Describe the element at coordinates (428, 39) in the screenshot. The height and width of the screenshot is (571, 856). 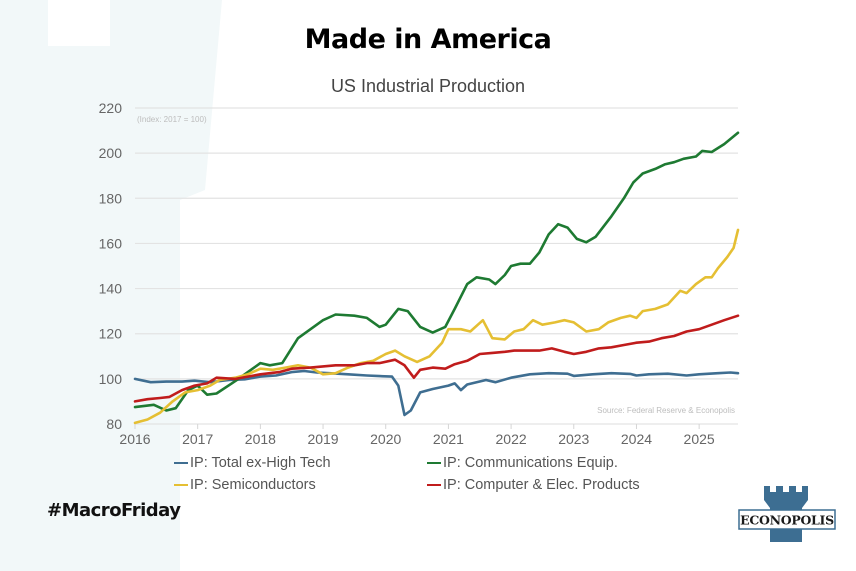
I see `page-title: Made in America` at that location.